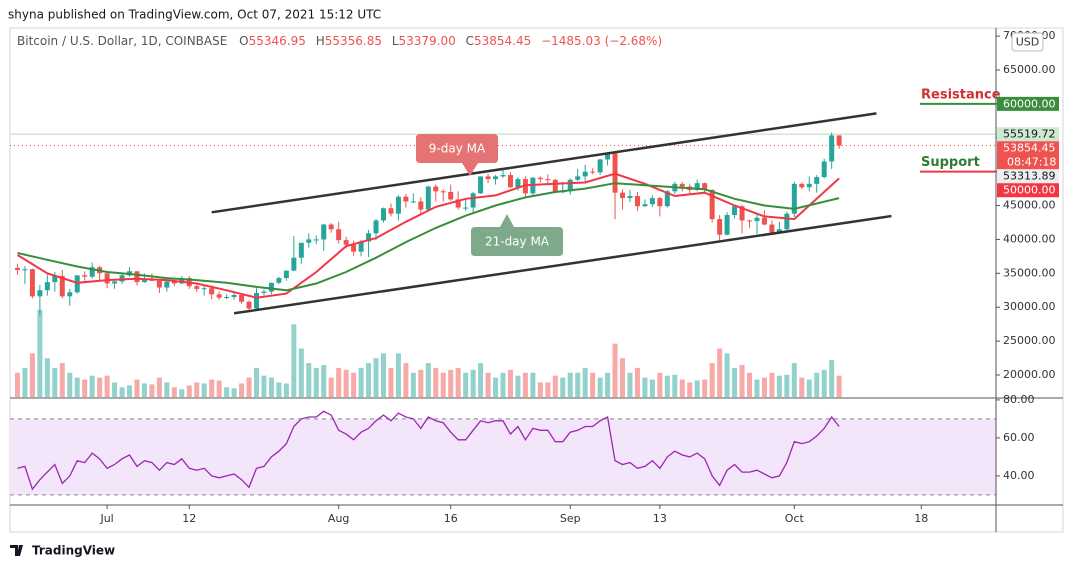 This screenshot has height=568, width=1071. I want to click on moving-average, so click(428, 237).